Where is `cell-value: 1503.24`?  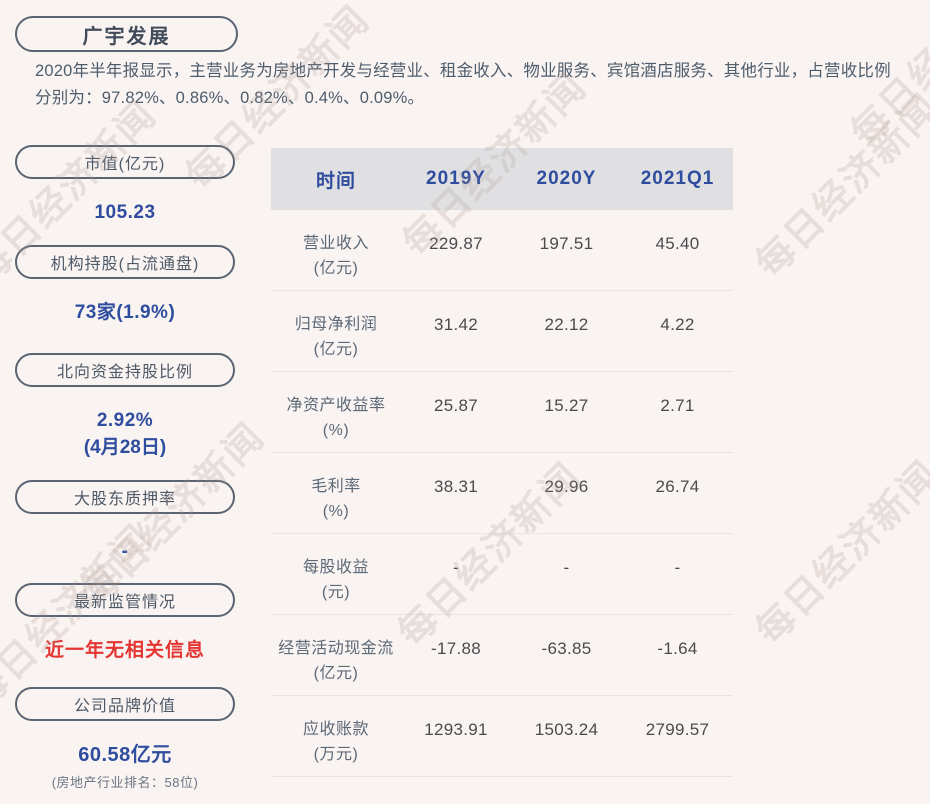
cell-value: 1503.24 is located at coordinates (566, 729).